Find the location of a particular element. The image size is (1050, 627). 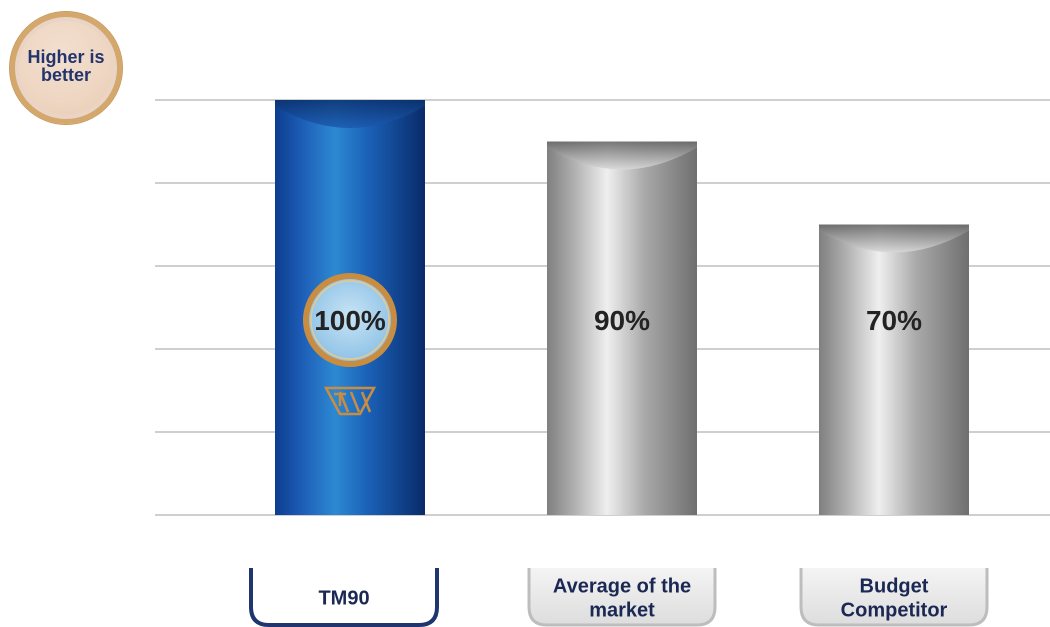

category-box-1: TM90 is located at coordinates (344, 597).